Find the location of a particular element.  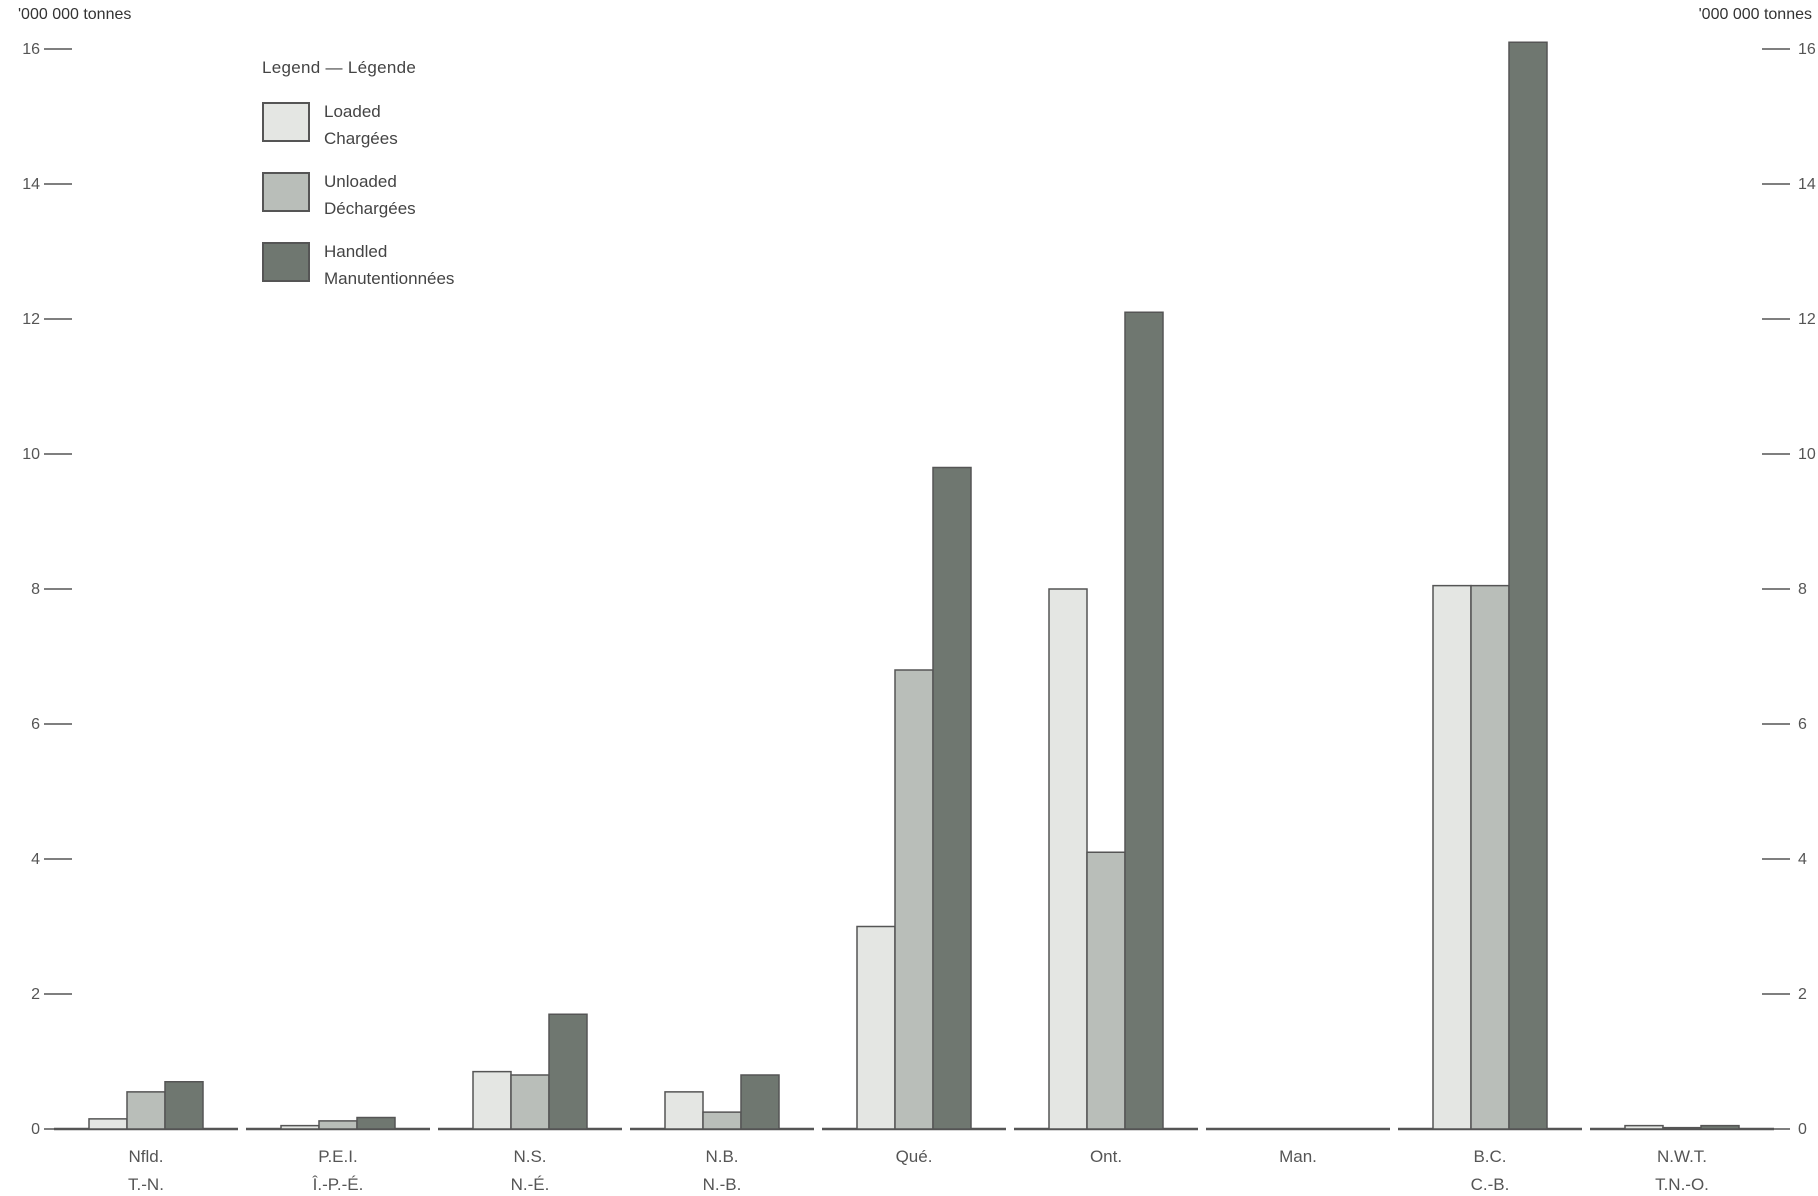

x-tick-label-fr-0: T.-N. is located at coordinates (146, 1184).